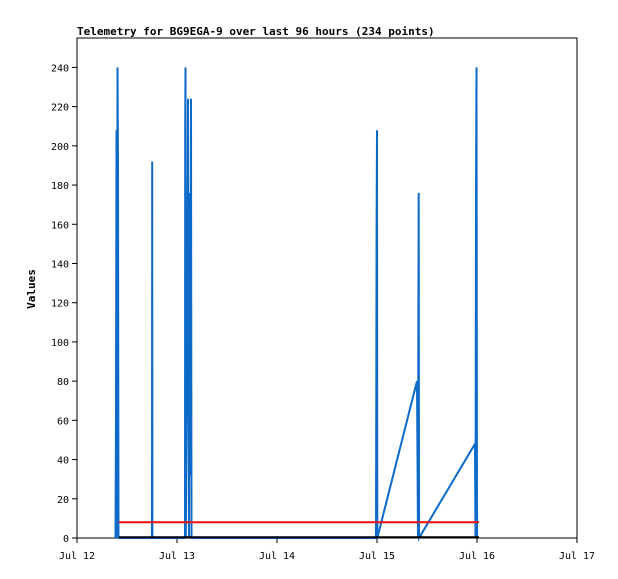  What do you see at coordinates (577, 556) in the screenshot?
I see `x-tick-label: Jul 17` at bounding box center [577, 556].